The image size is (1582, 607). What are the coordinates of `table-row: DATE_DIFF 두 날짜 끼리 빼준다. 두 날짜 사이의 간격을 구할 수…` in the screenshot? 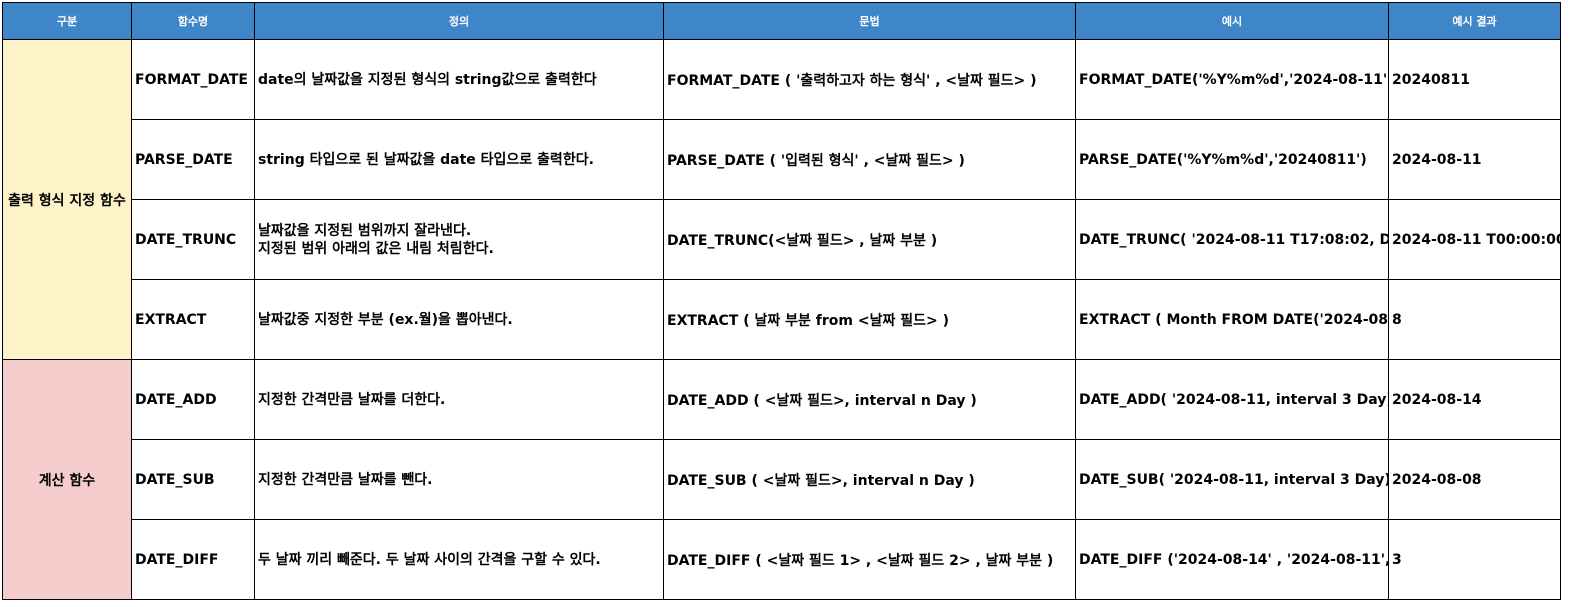 It's located at (782, 559).